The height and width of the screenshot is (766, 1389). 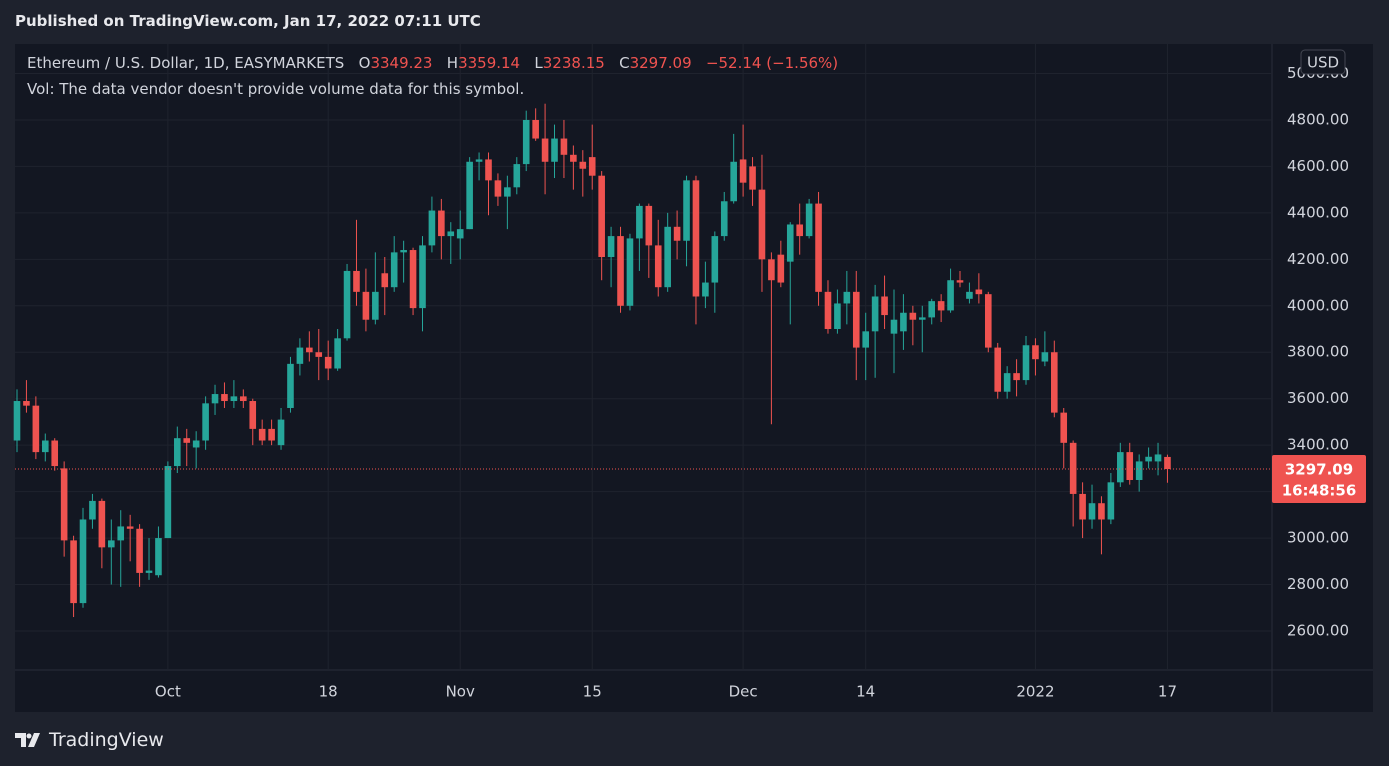 What do you see at coordinates (89, 740) in the screenshot?
I see `brand: TradingView` at bounding box center [89, 740].